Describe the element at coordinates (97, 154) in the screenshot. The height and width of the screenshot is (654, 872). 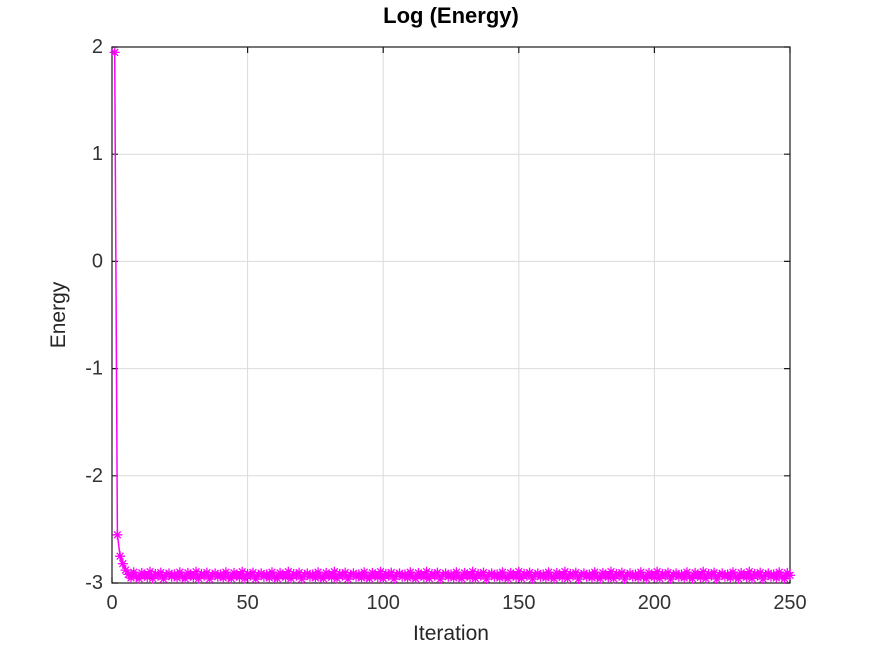
I see `y-tick-label: 1` at that location.